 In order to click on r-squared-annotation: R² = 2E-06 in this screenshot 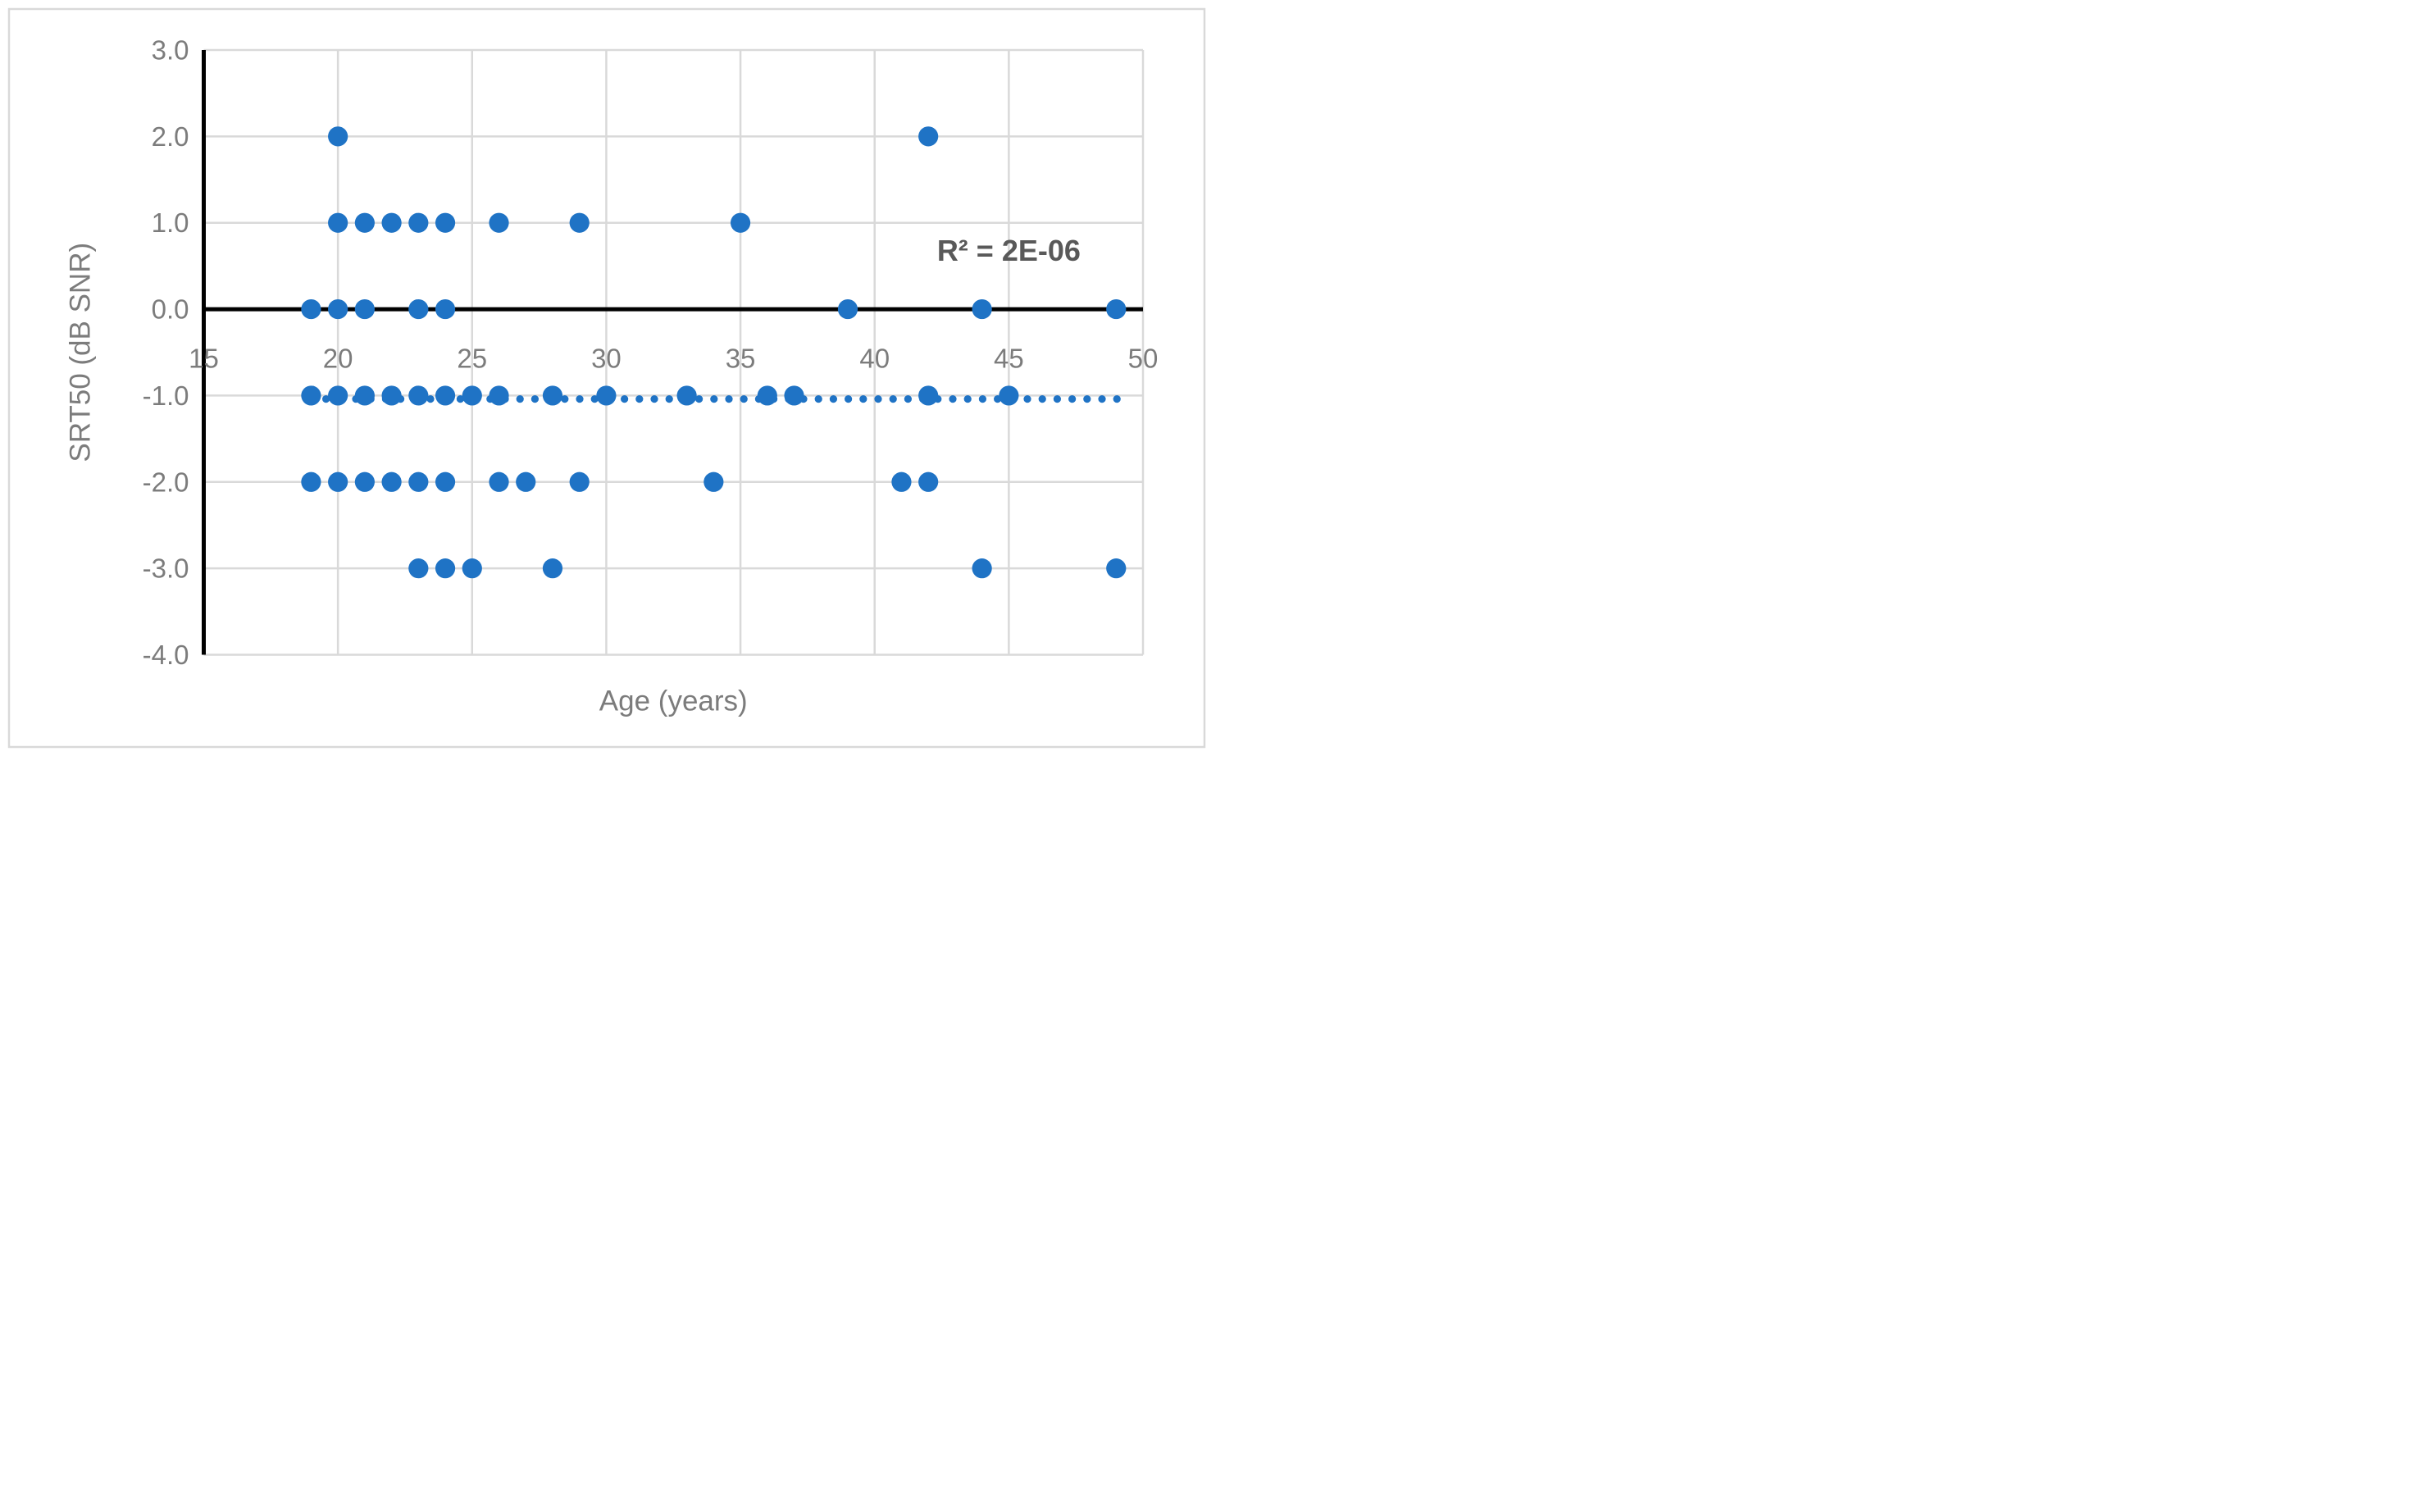, I will do `click(1009, 250)`.